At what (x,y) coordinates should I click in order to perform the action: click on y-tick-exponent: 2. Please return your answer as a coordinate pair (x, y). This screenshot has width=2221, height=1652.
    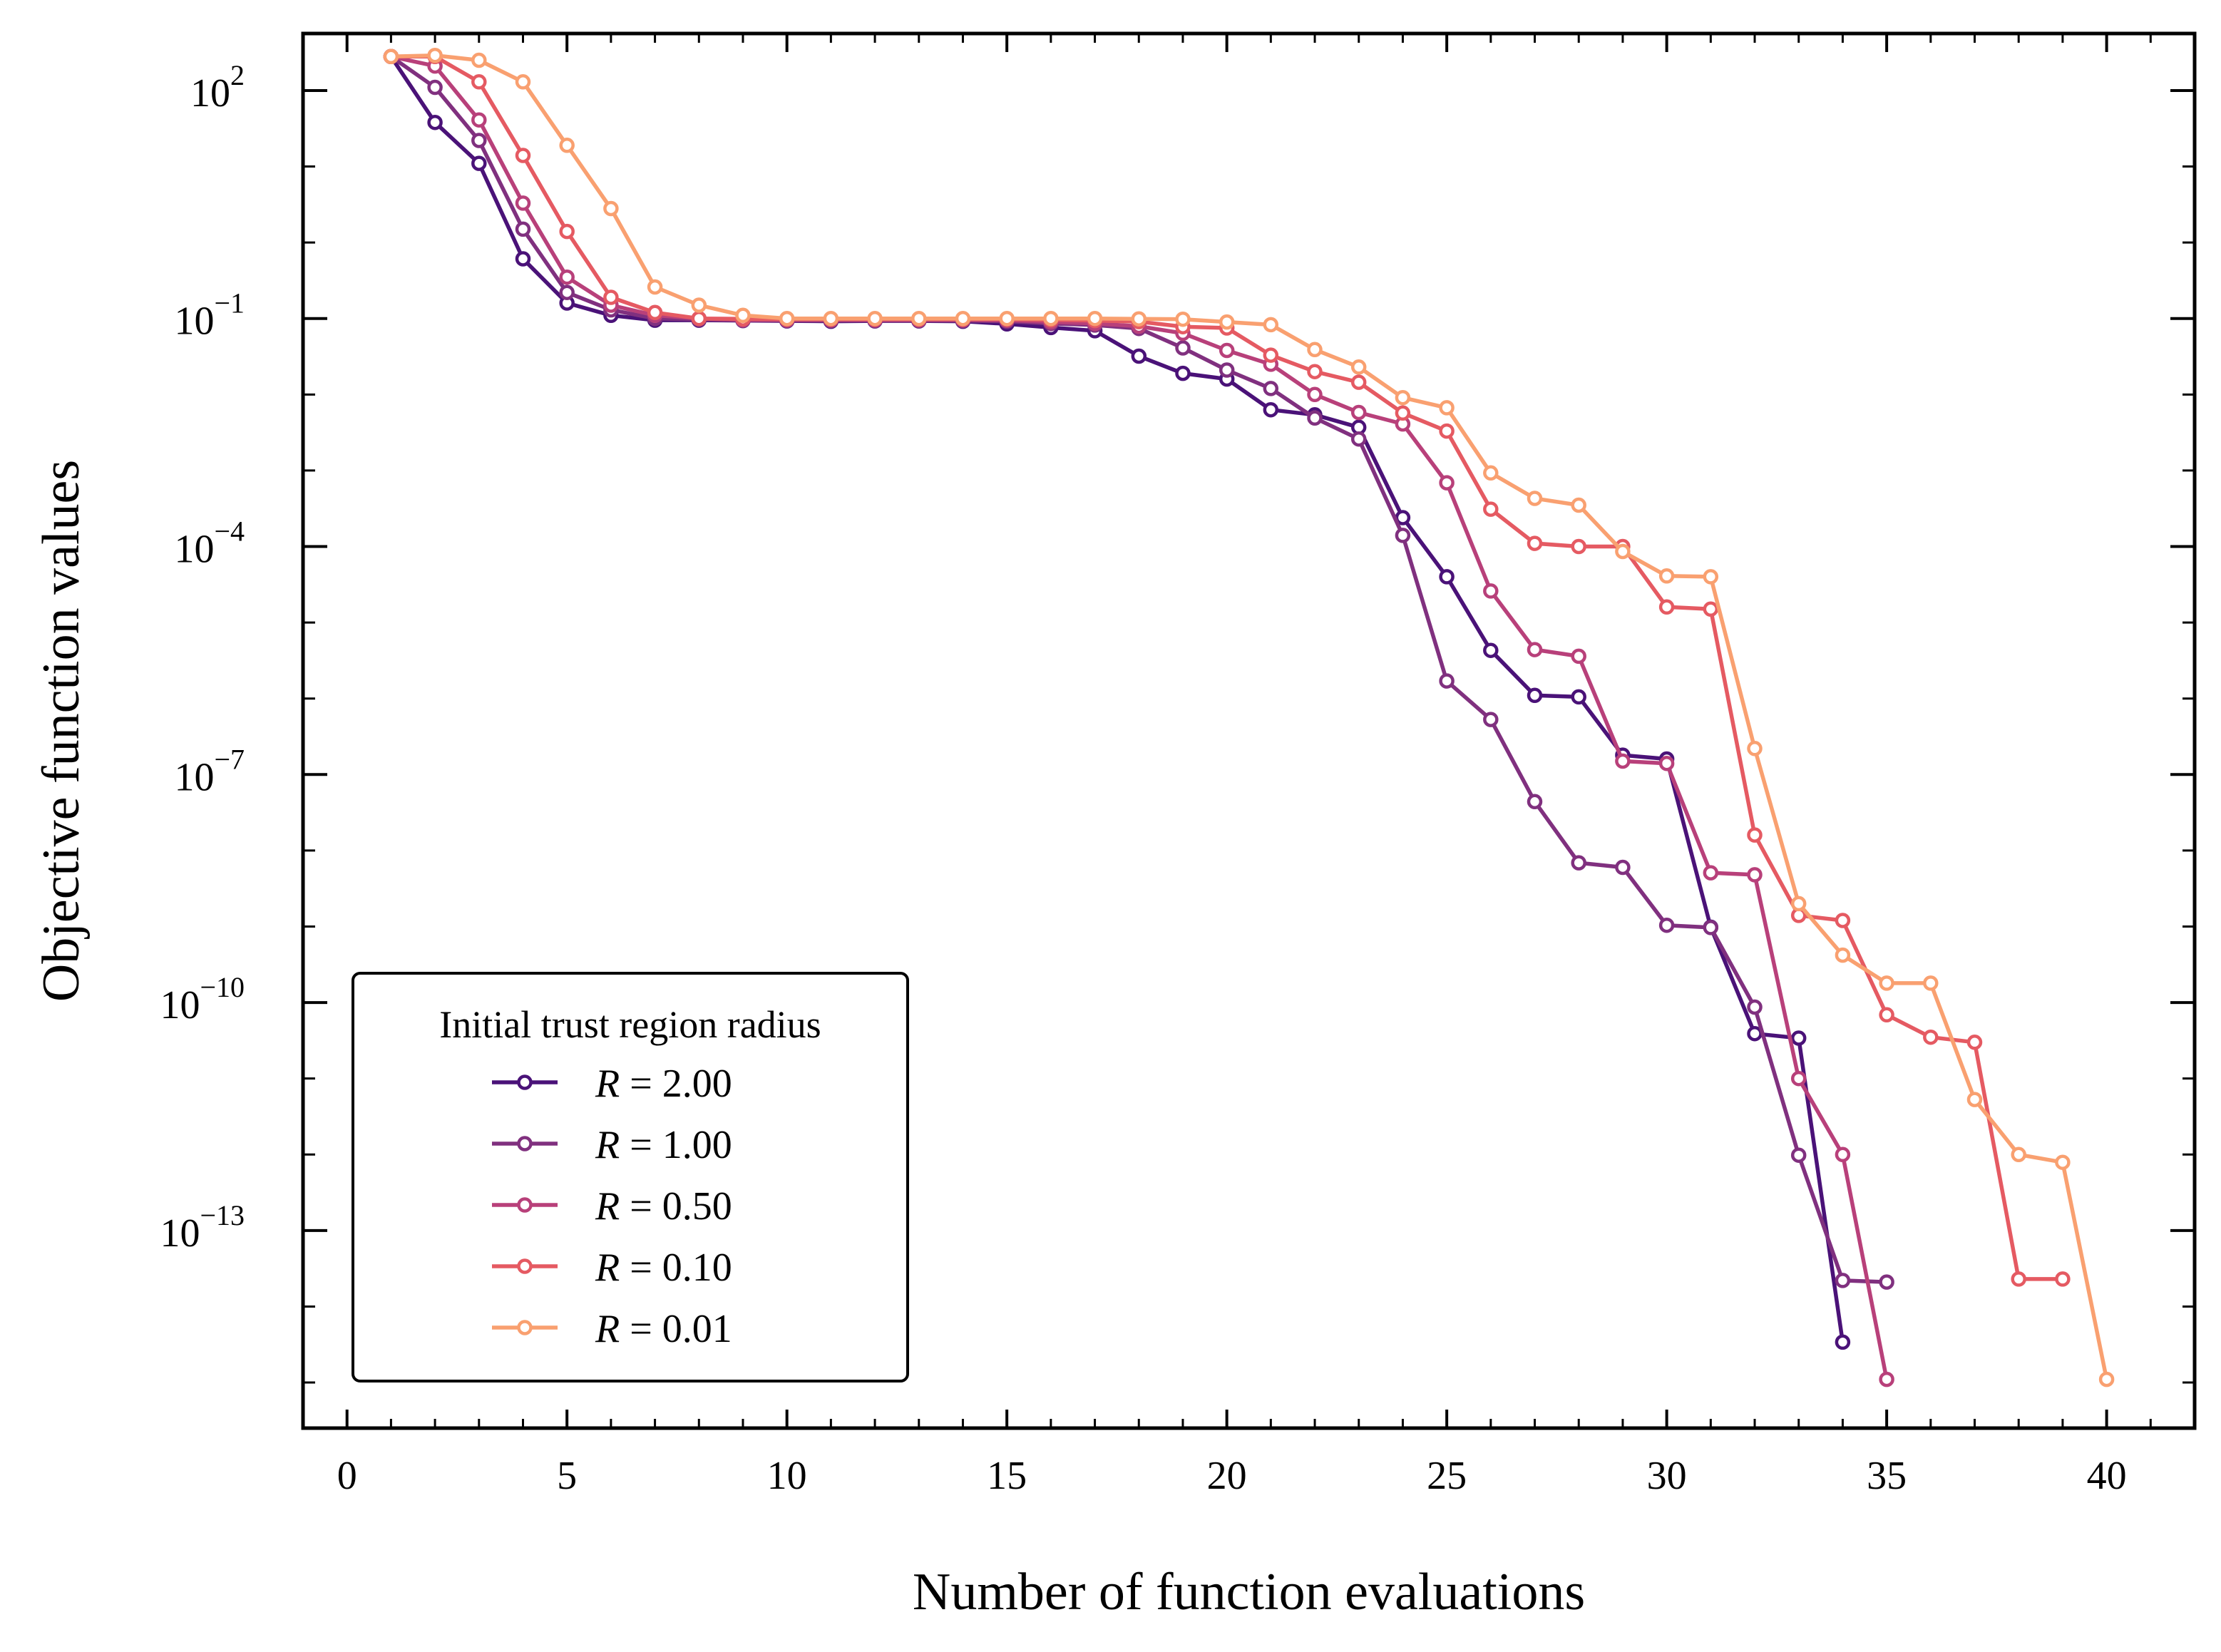
    Looking at the image, I should click on (237, 75).